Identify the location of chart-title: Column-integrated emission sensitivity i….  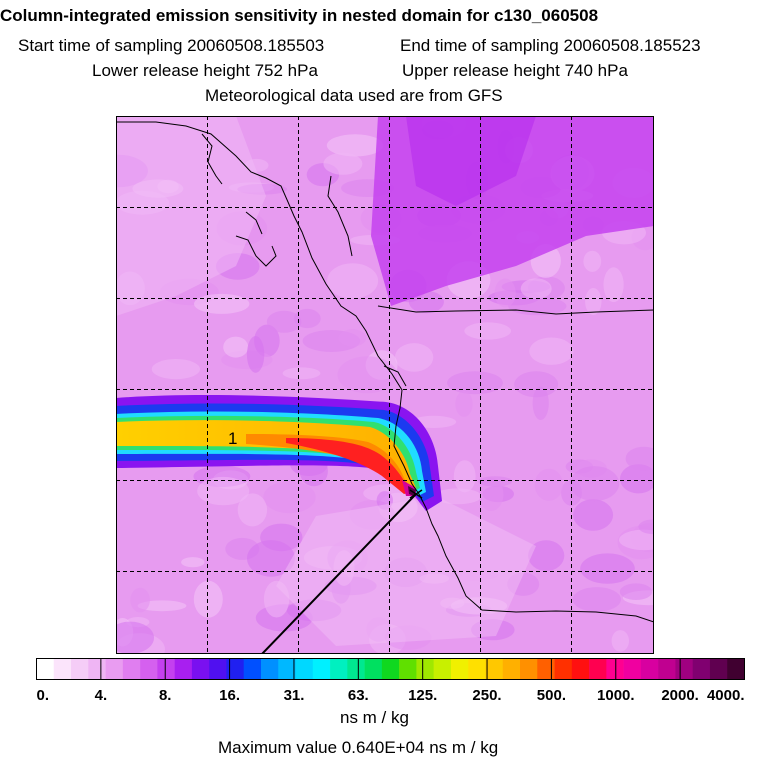
(299, 15).